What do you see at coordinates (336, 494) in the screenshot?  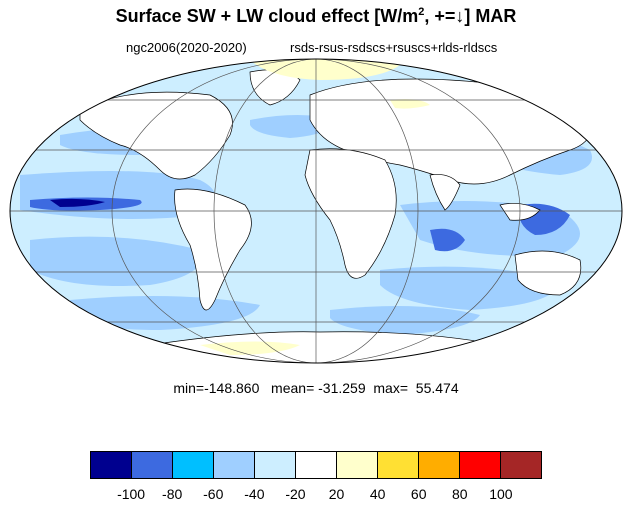 I see `colorbar-tick-label: 20` at bounding box center [336, 494].